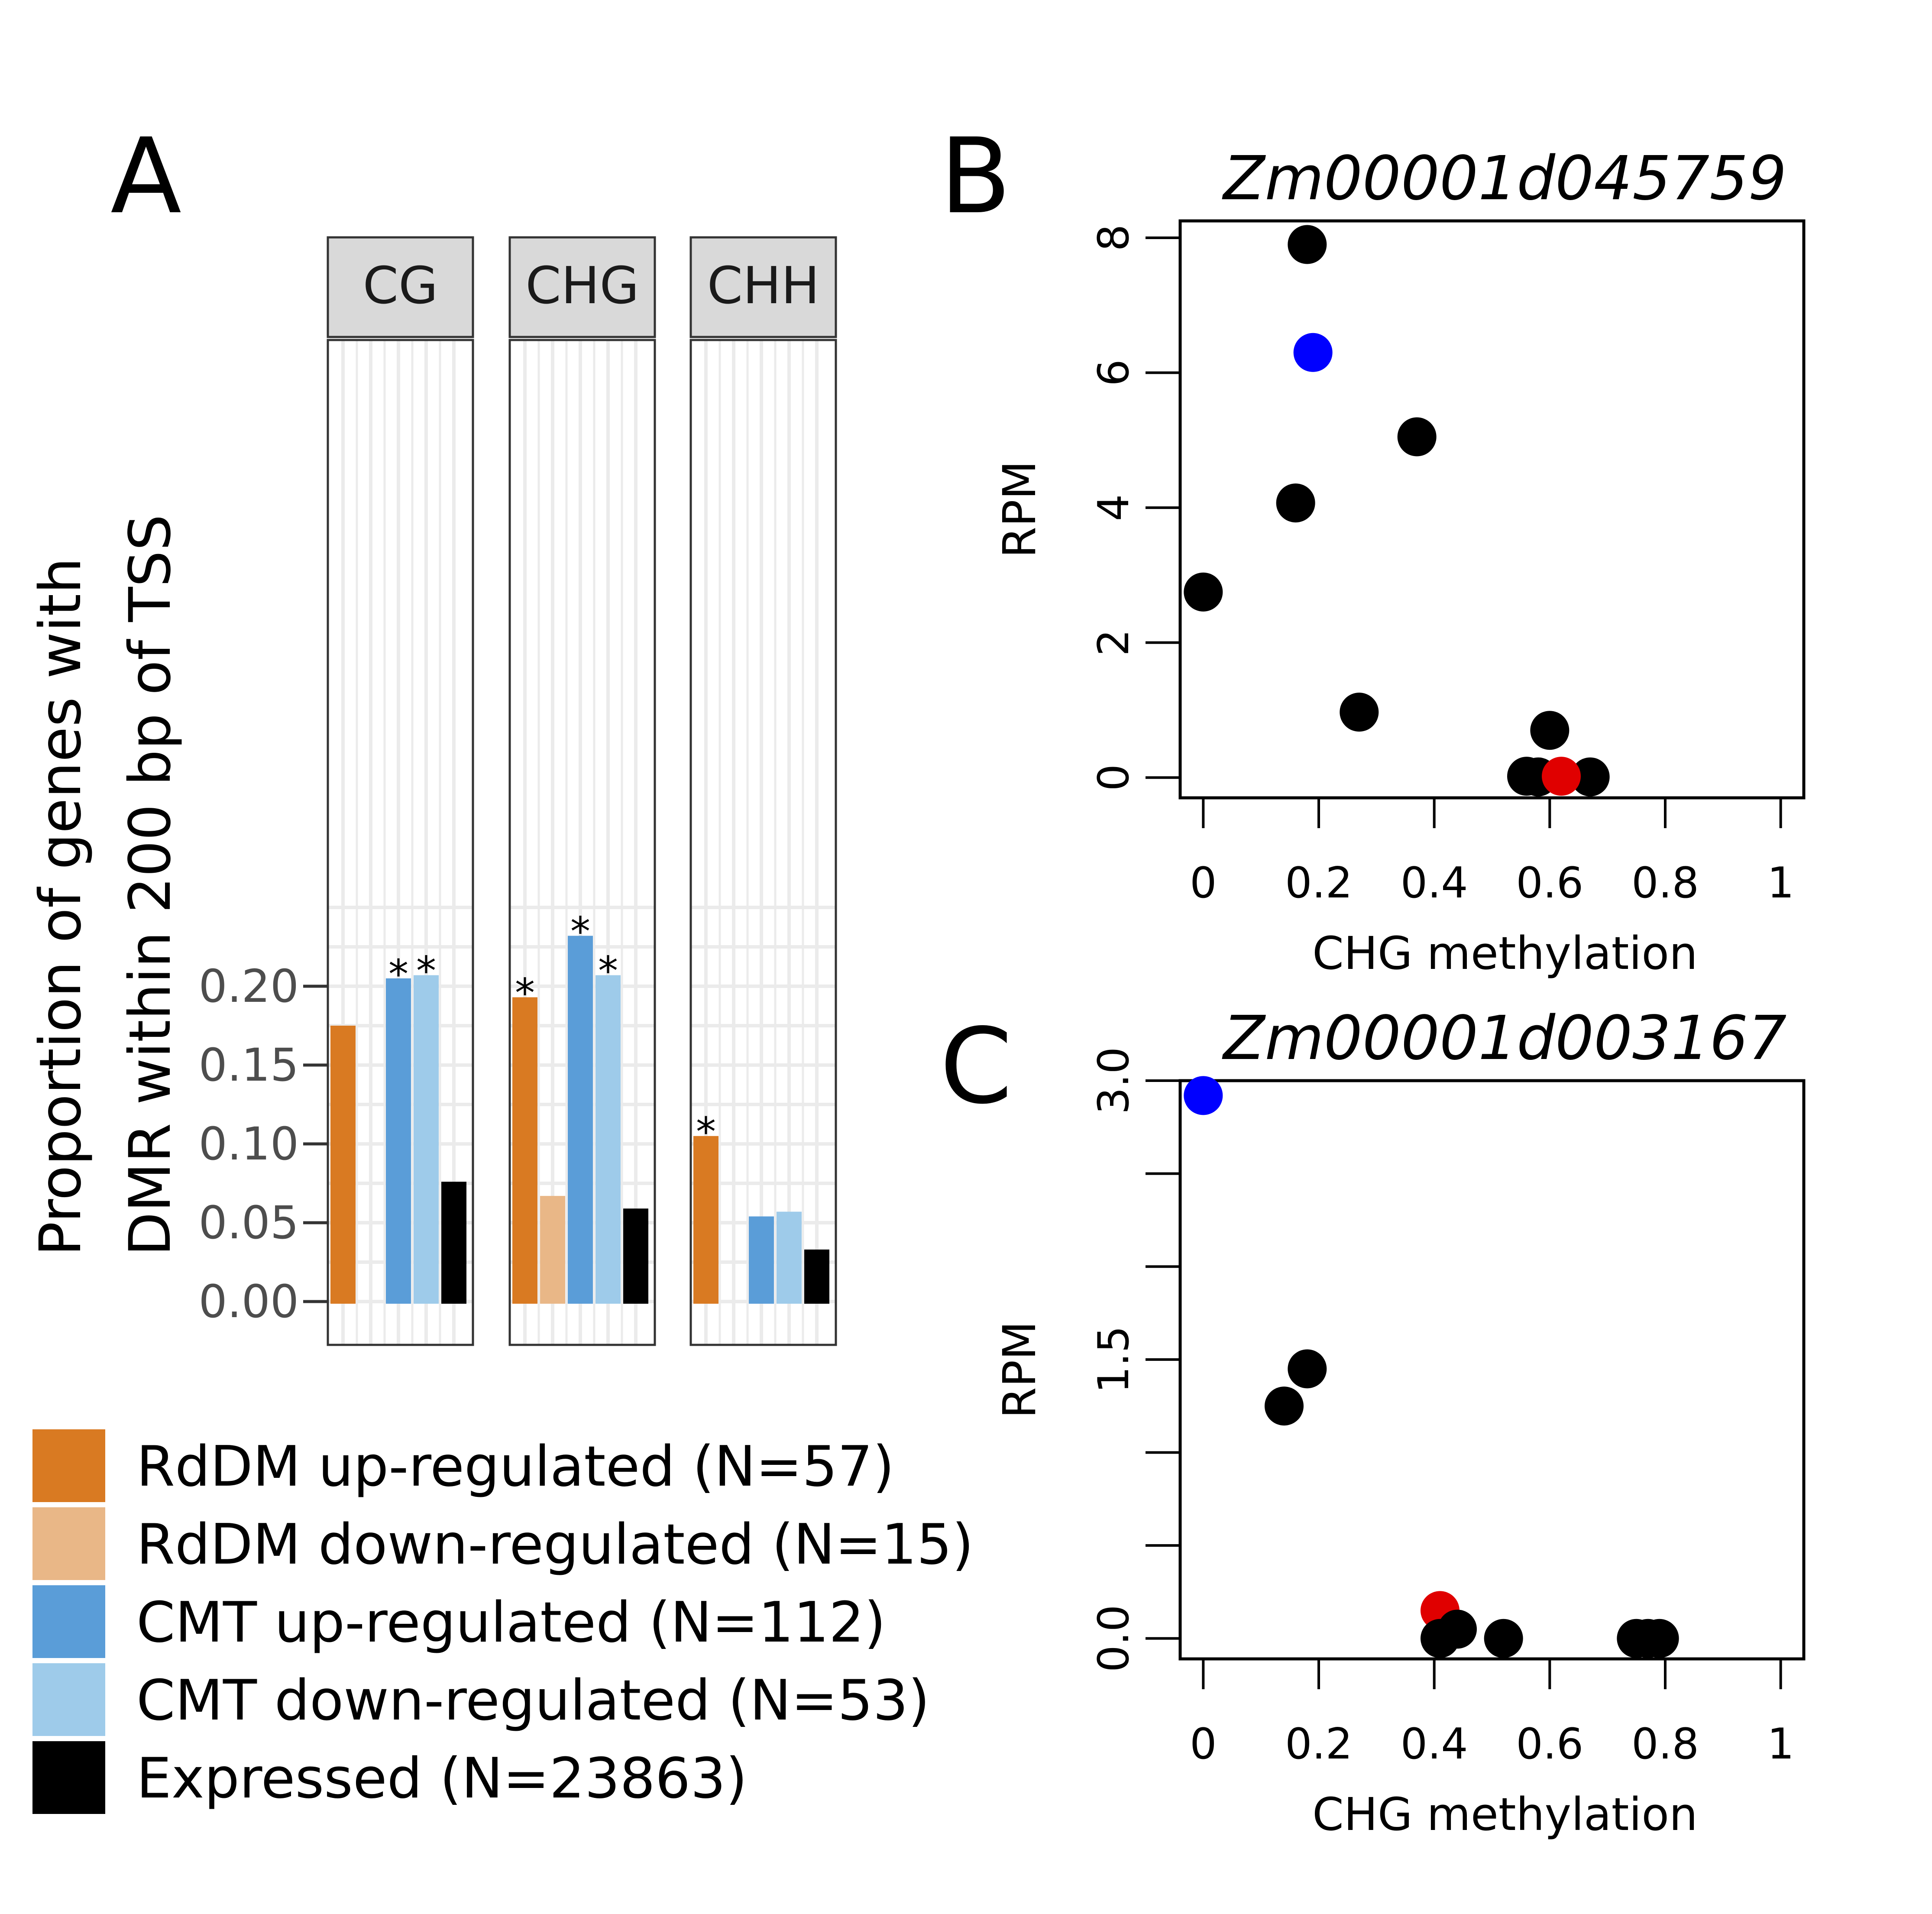 The height and width of the screenshot is (1914, 1932). What do you see at coordinates (1114, 778) in the screenshot?
I see `y-tick-label: 0` at bounding box center [1114, 778].